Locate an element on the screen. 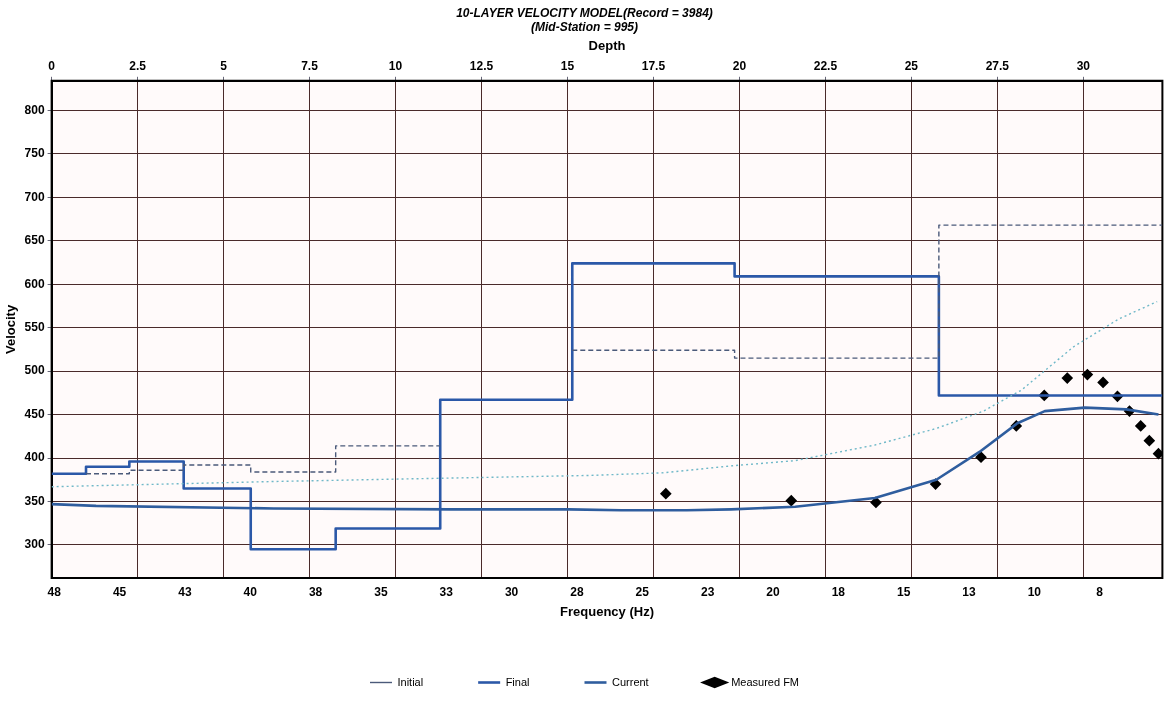 Image resolution: width=1169 pixels, height=702 pixels. x2-tick-label: 5 is located at coordinates (224, 65).